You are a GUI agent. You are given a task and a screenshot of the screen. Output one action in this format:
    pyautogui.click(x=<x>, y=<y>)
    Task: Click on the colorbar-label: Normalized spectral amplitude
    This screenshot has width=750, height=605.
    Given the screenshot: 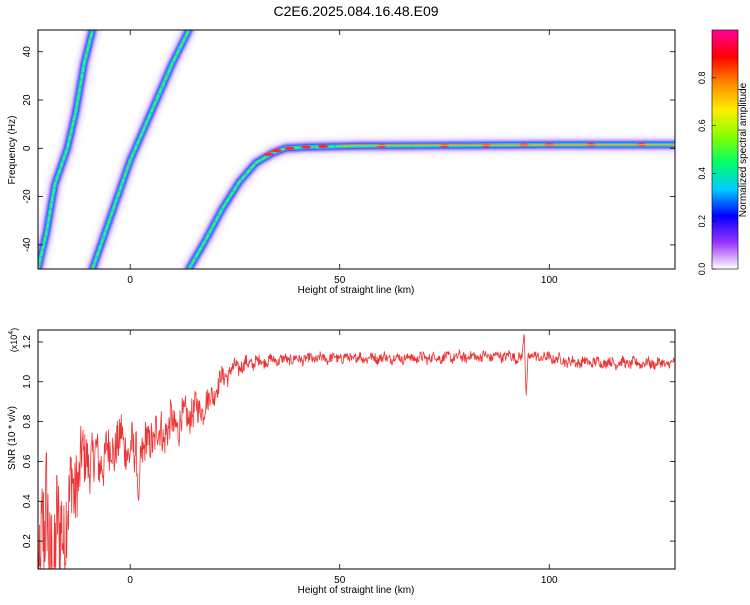 What is the action you would take?
    pyautogui.click(x=743, y=149)
    